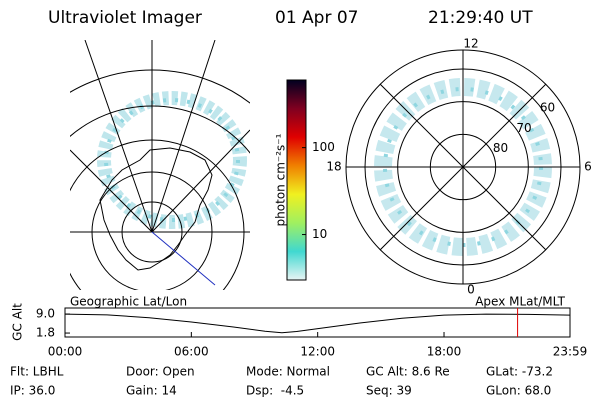 This screenshot has width=600, height=400. What do you see at coordinates (151, 391) in the screenshot?
I see `status-field: Gain: 14` at bounding box center [151, 391].